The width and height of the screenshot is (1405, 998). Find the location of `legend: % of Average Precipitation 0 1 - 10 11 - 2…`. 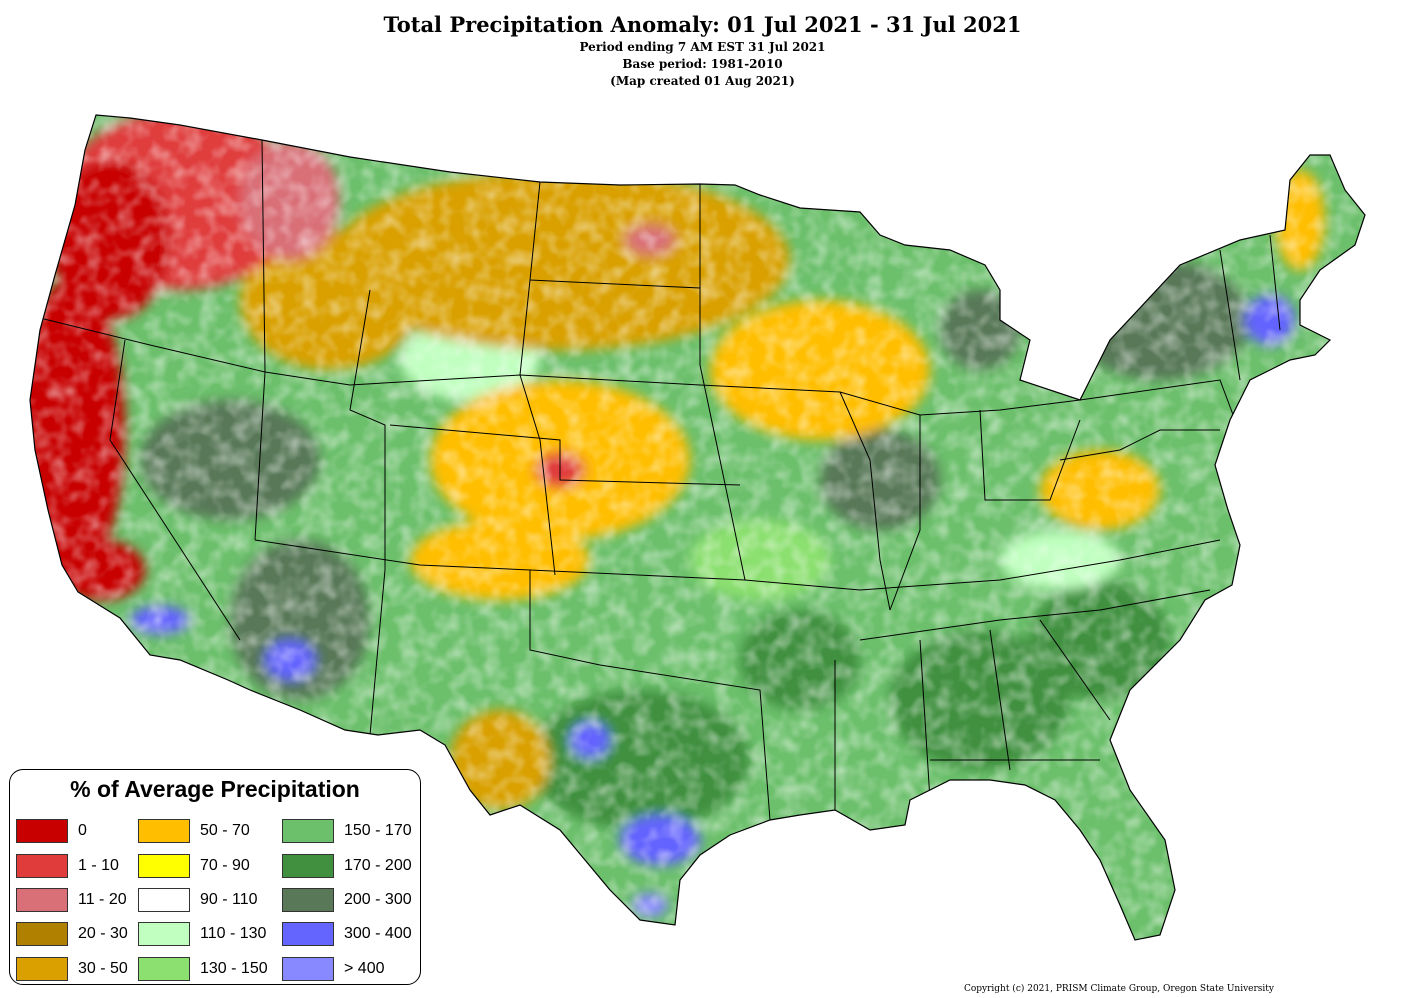

legend: % of Average Precipitation 0 1 - 10 11 - 2… is located at coordinates (215, 877).